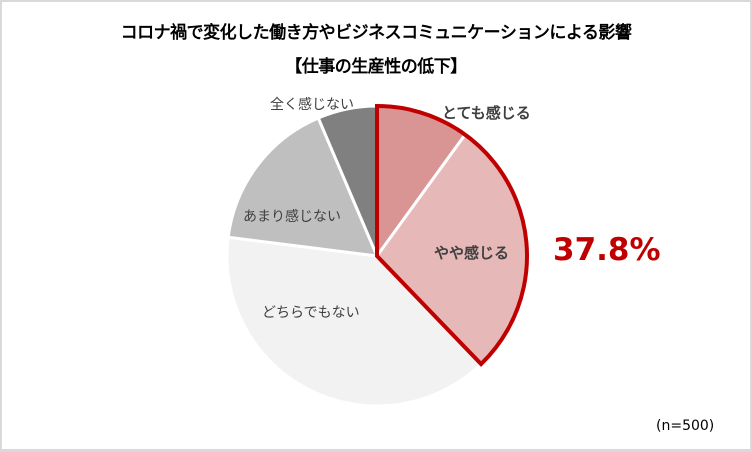 This screenshot has height=452, width=752. I want to click on chart-subtitle: 【仕事の生産性の低下】, so click(376, 67).